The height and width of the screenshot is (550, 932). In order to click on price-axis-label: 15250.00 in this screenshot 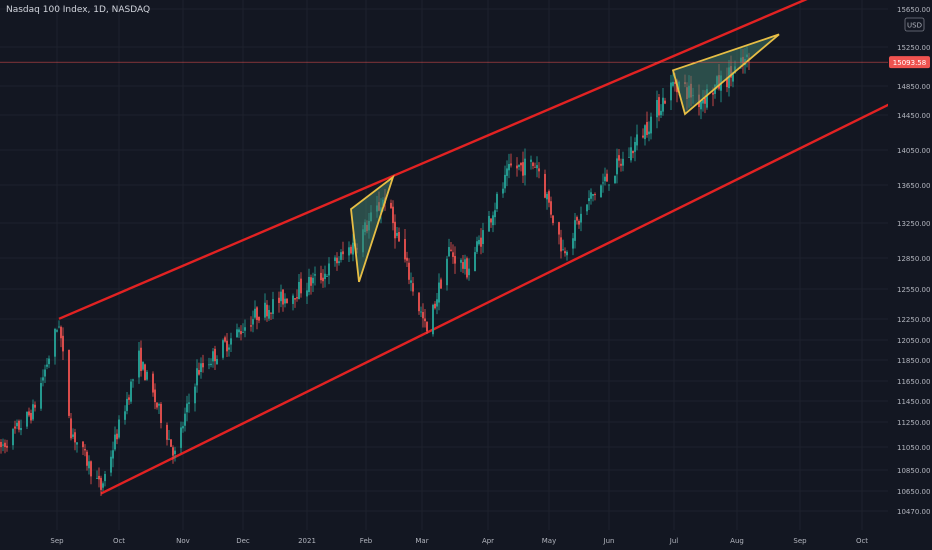, I will do `click(913, 48)`.